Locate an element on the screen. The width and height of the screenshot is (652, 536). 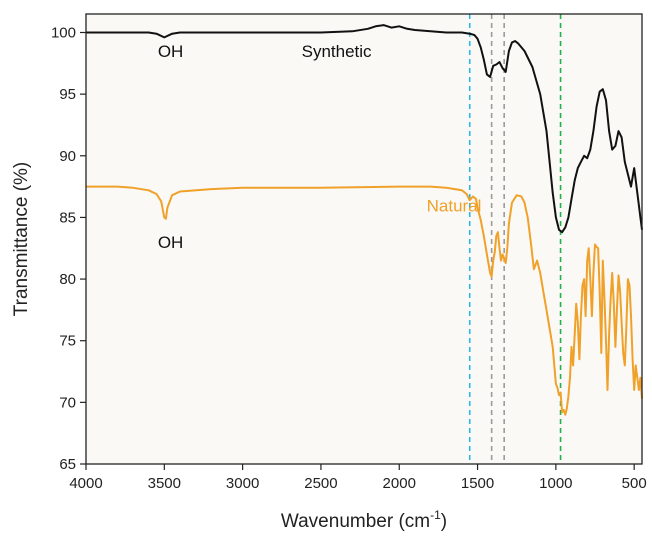
x-axis-title-close: ) is located at coordinates (444, 521).